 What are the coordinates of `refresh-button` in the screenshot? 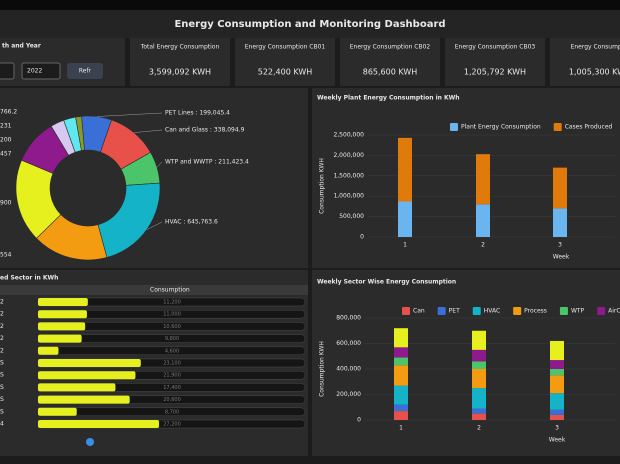 It's located at (85, 71).